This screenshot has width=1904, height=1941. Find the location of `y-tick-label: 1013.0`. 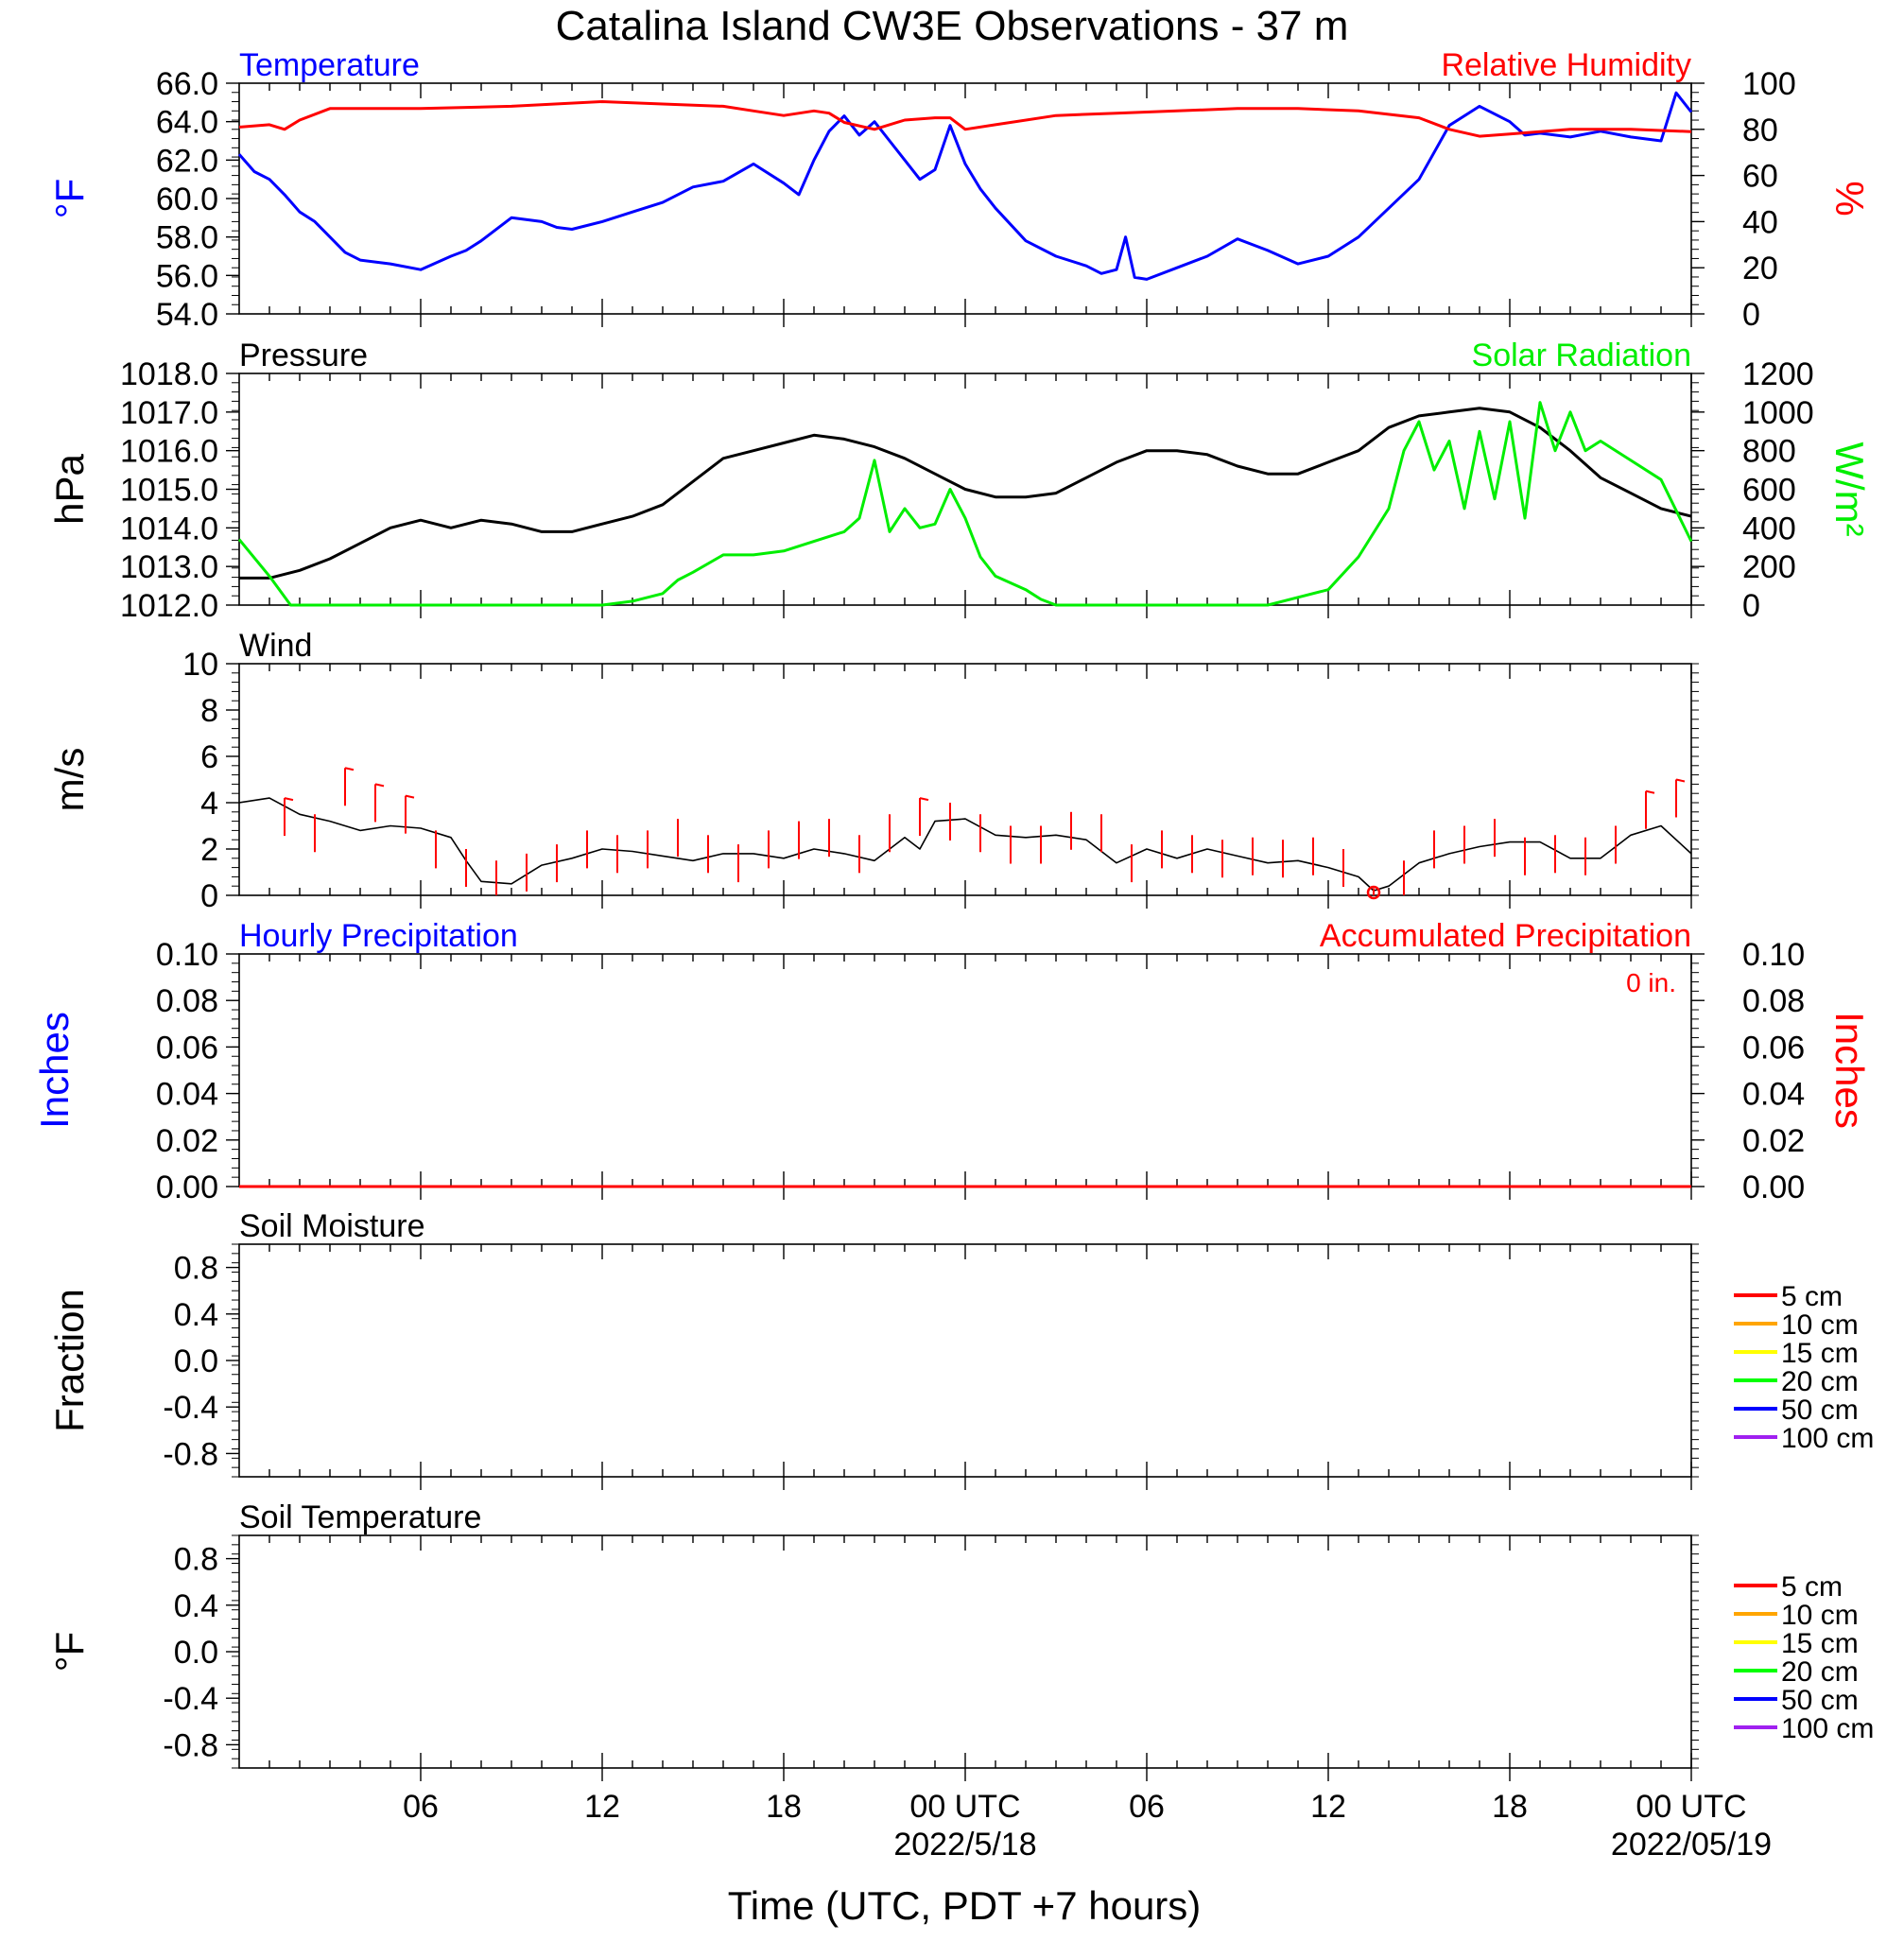

y-tick-label: 1013.0 is located at coordinates (169, 567).